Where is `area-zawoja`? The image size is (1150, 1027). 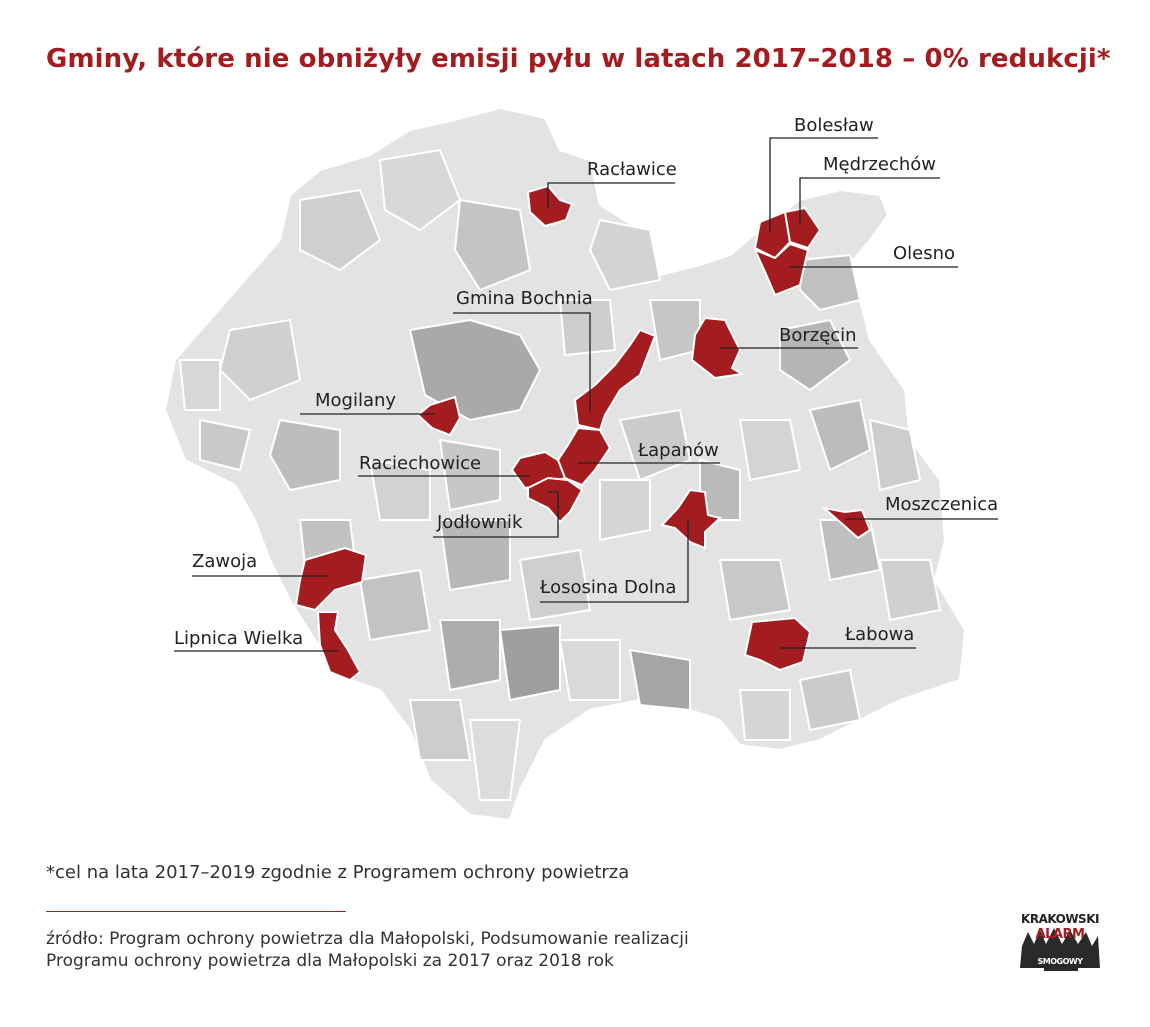
area-zawoja is located at coordinates (331, 579).